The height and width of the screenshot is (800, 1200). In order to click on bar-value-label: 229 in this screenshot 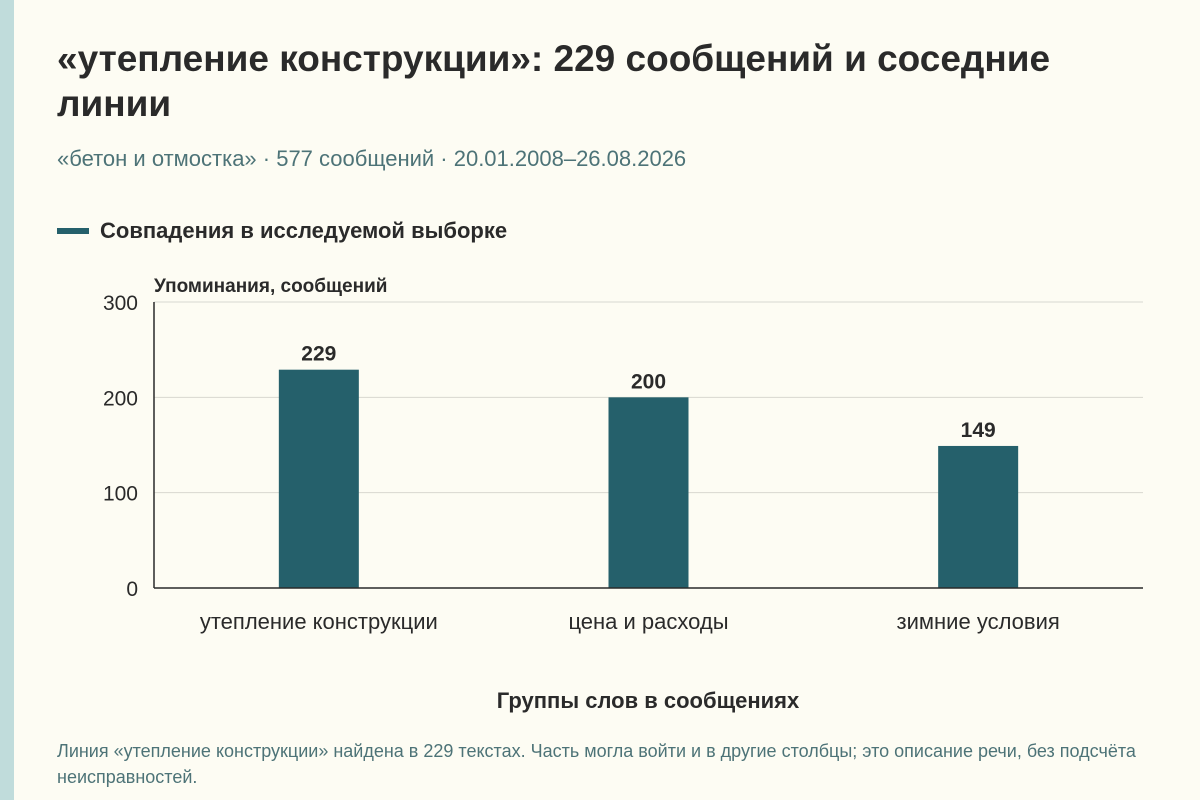, I will do `click(318, 354)`.